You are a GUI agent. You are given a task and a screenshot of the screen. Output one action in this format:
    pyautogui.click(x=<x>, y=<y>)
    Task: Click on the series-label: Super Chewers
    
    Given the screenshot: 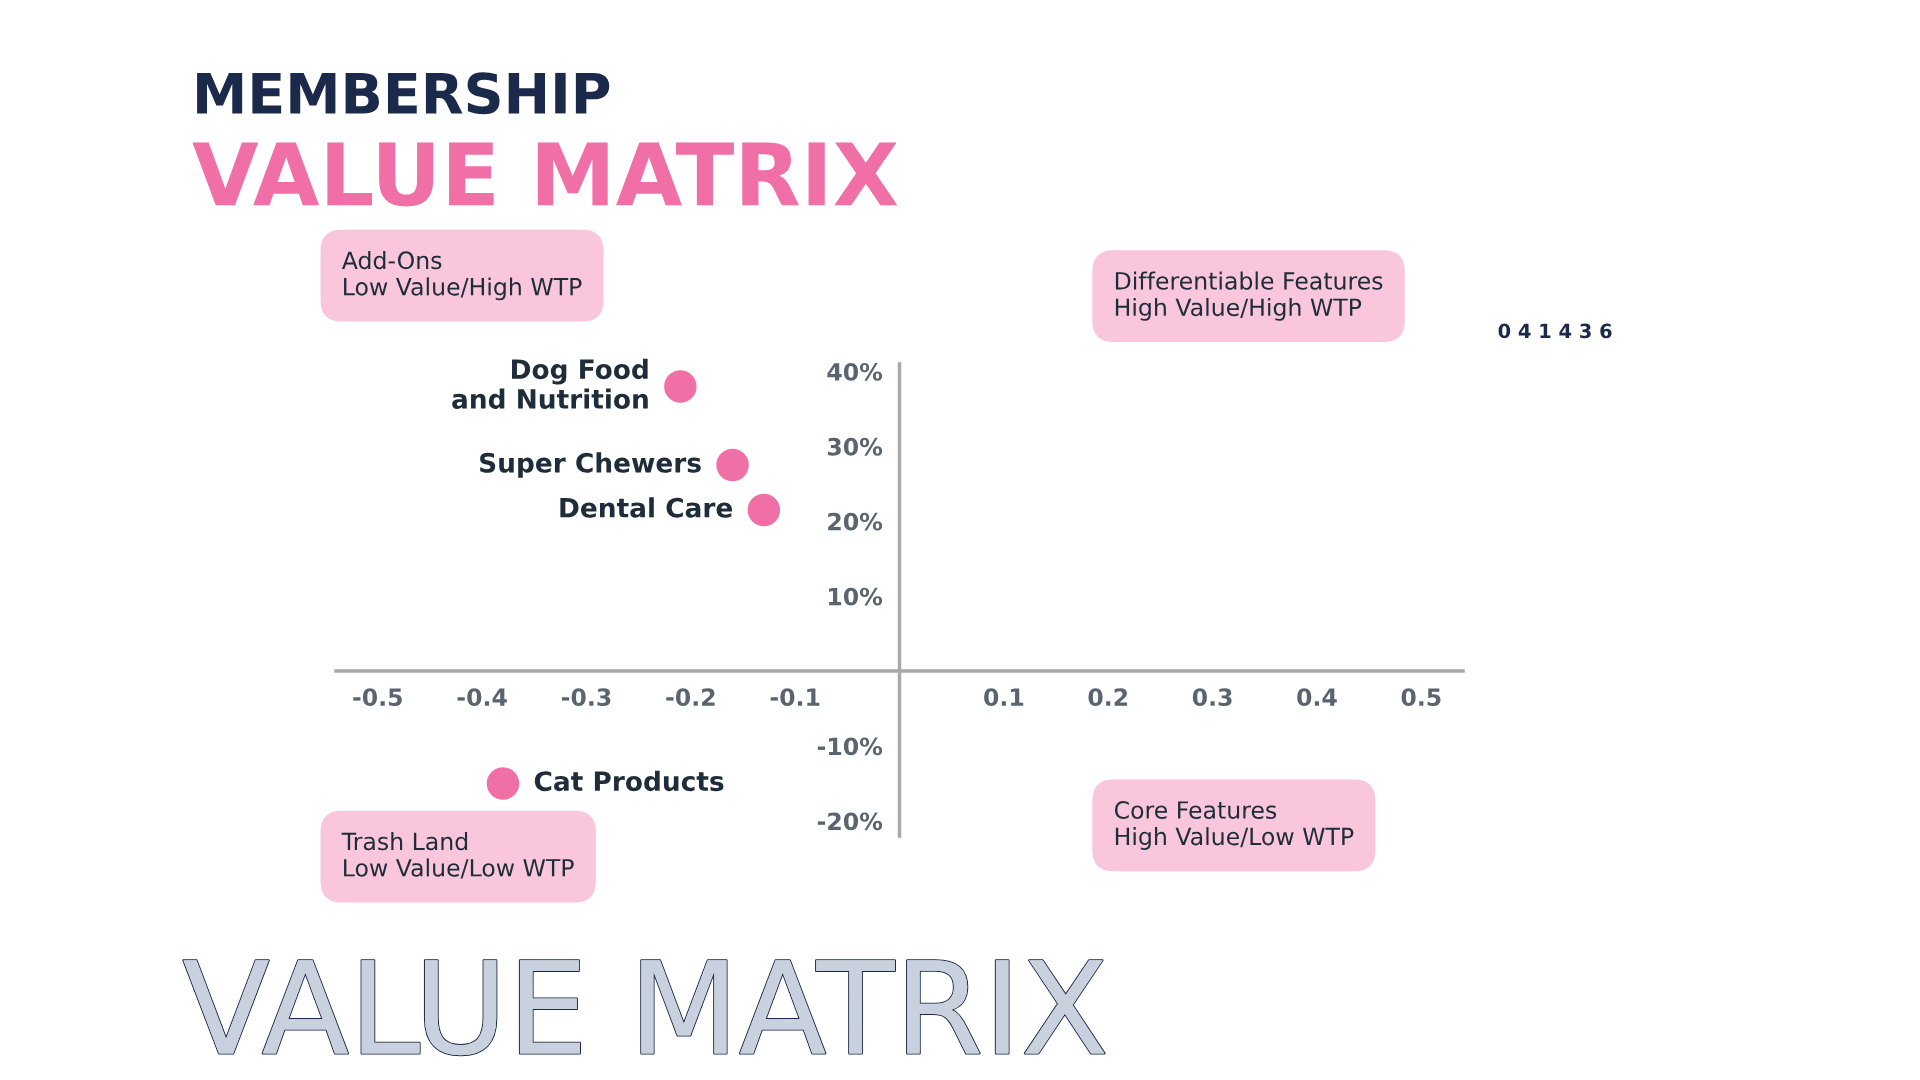 What is the action you would take?
    pyautogui.click(x=590, y=465)
    